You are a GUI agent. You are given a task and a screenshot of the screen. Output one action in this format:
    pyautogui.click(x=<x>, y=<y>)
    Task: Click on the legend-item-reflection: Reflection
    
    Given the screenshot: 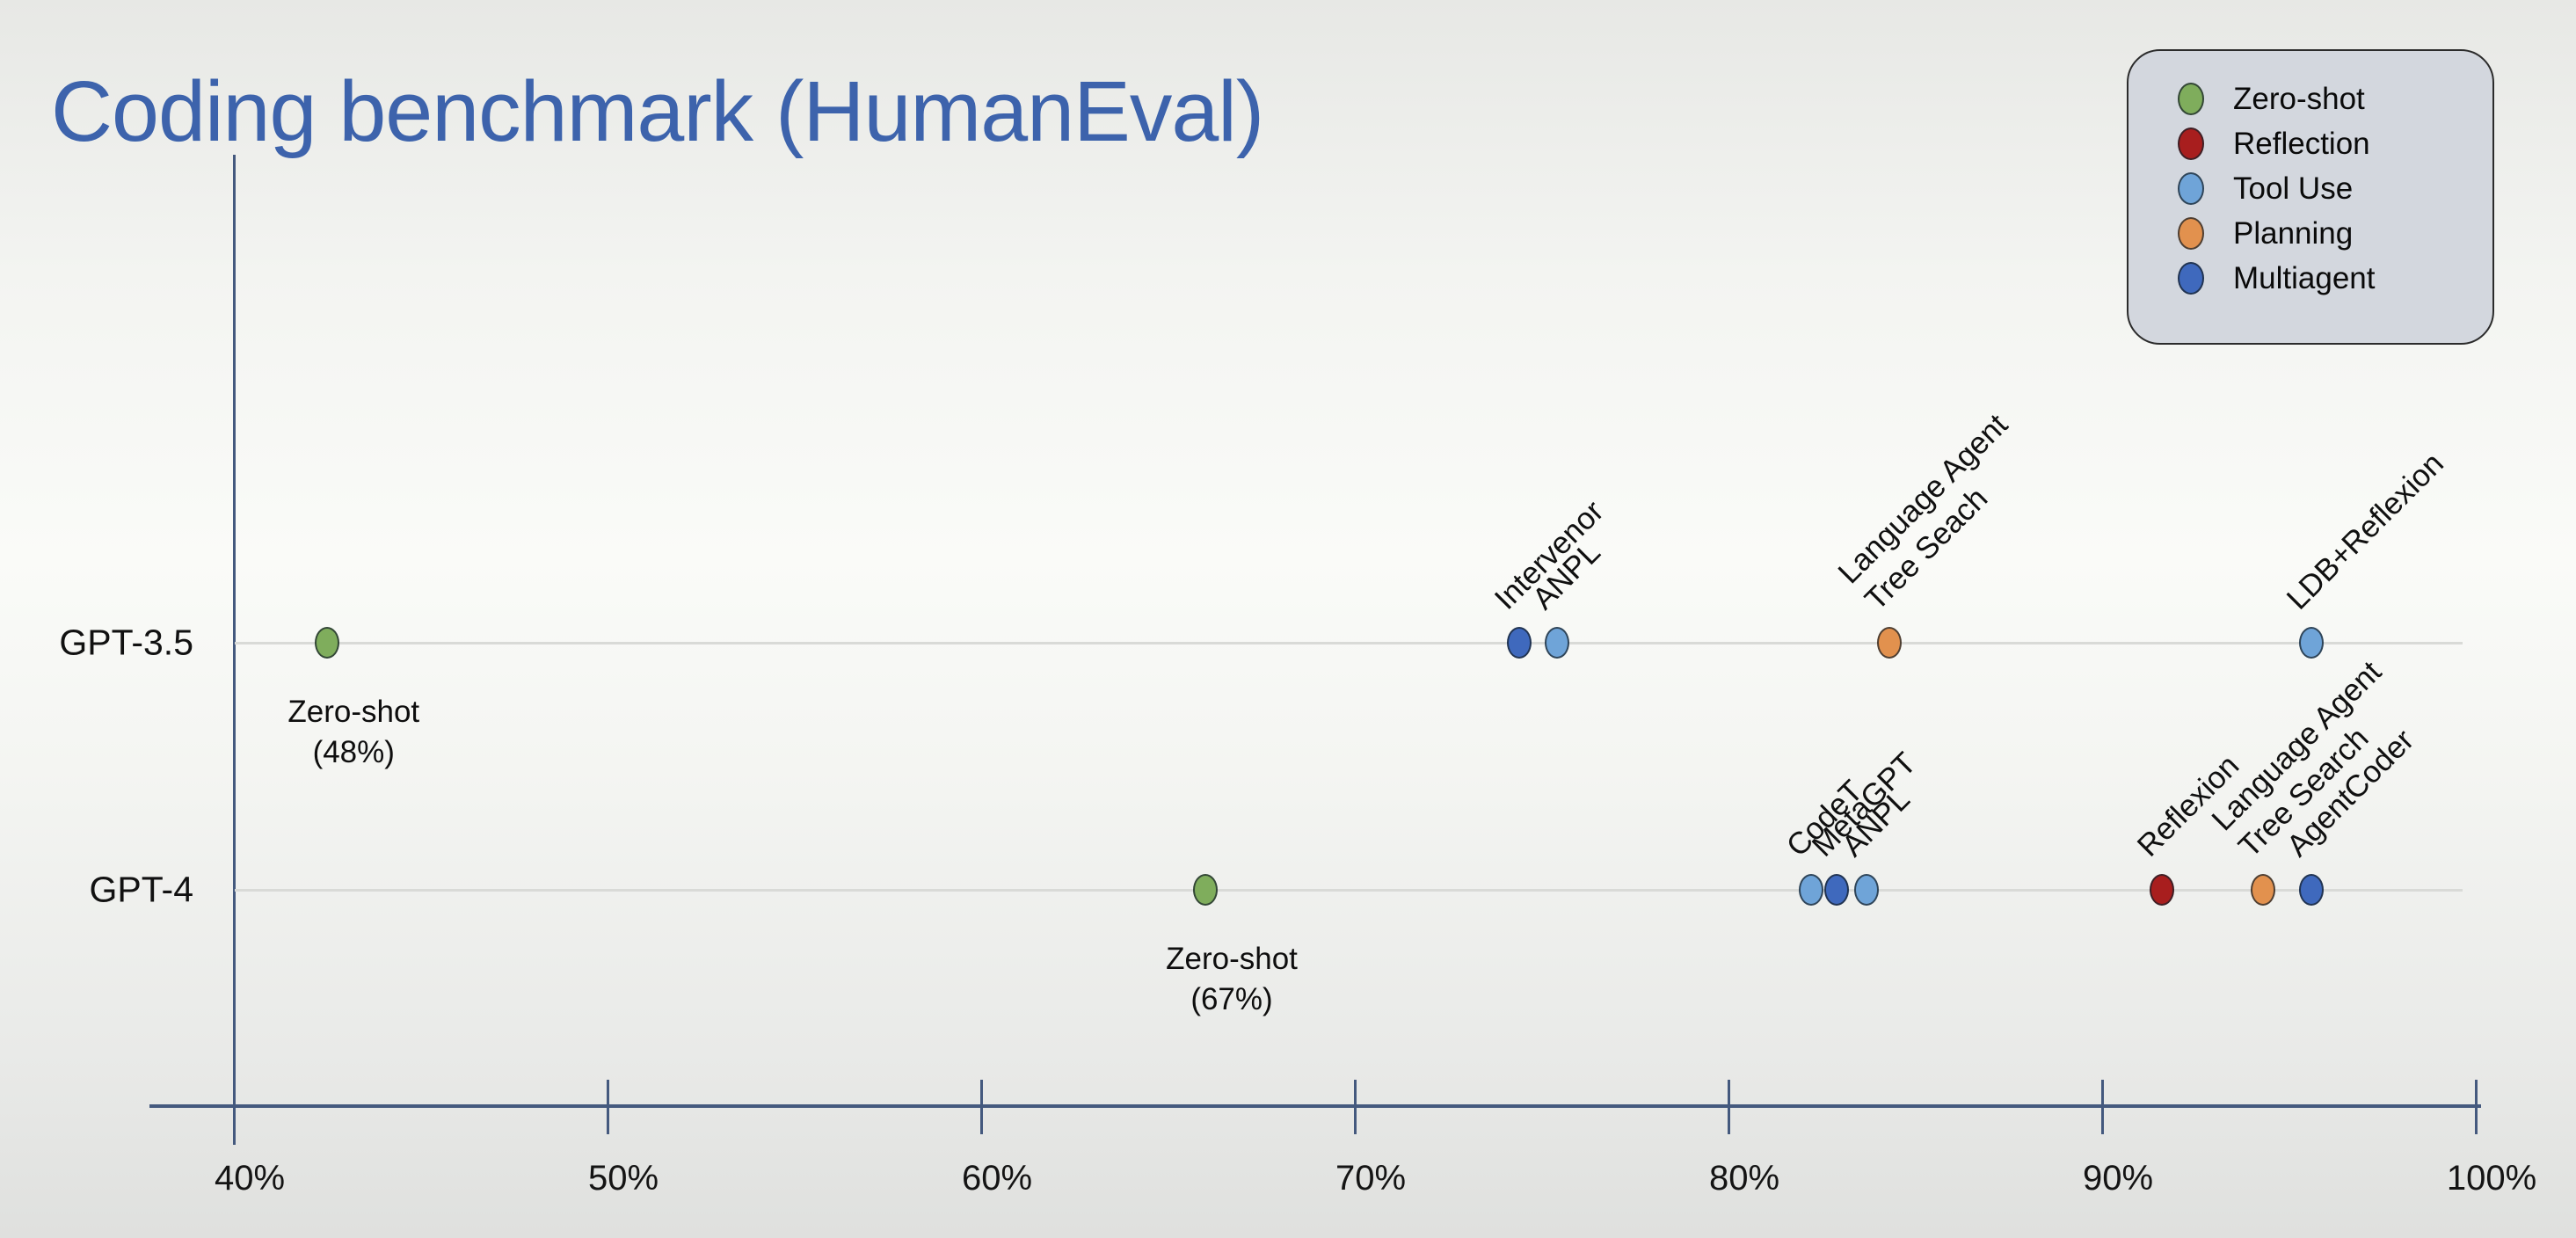 What is the action you would take?
    pyautogui.click(x=2335, y=143)
    